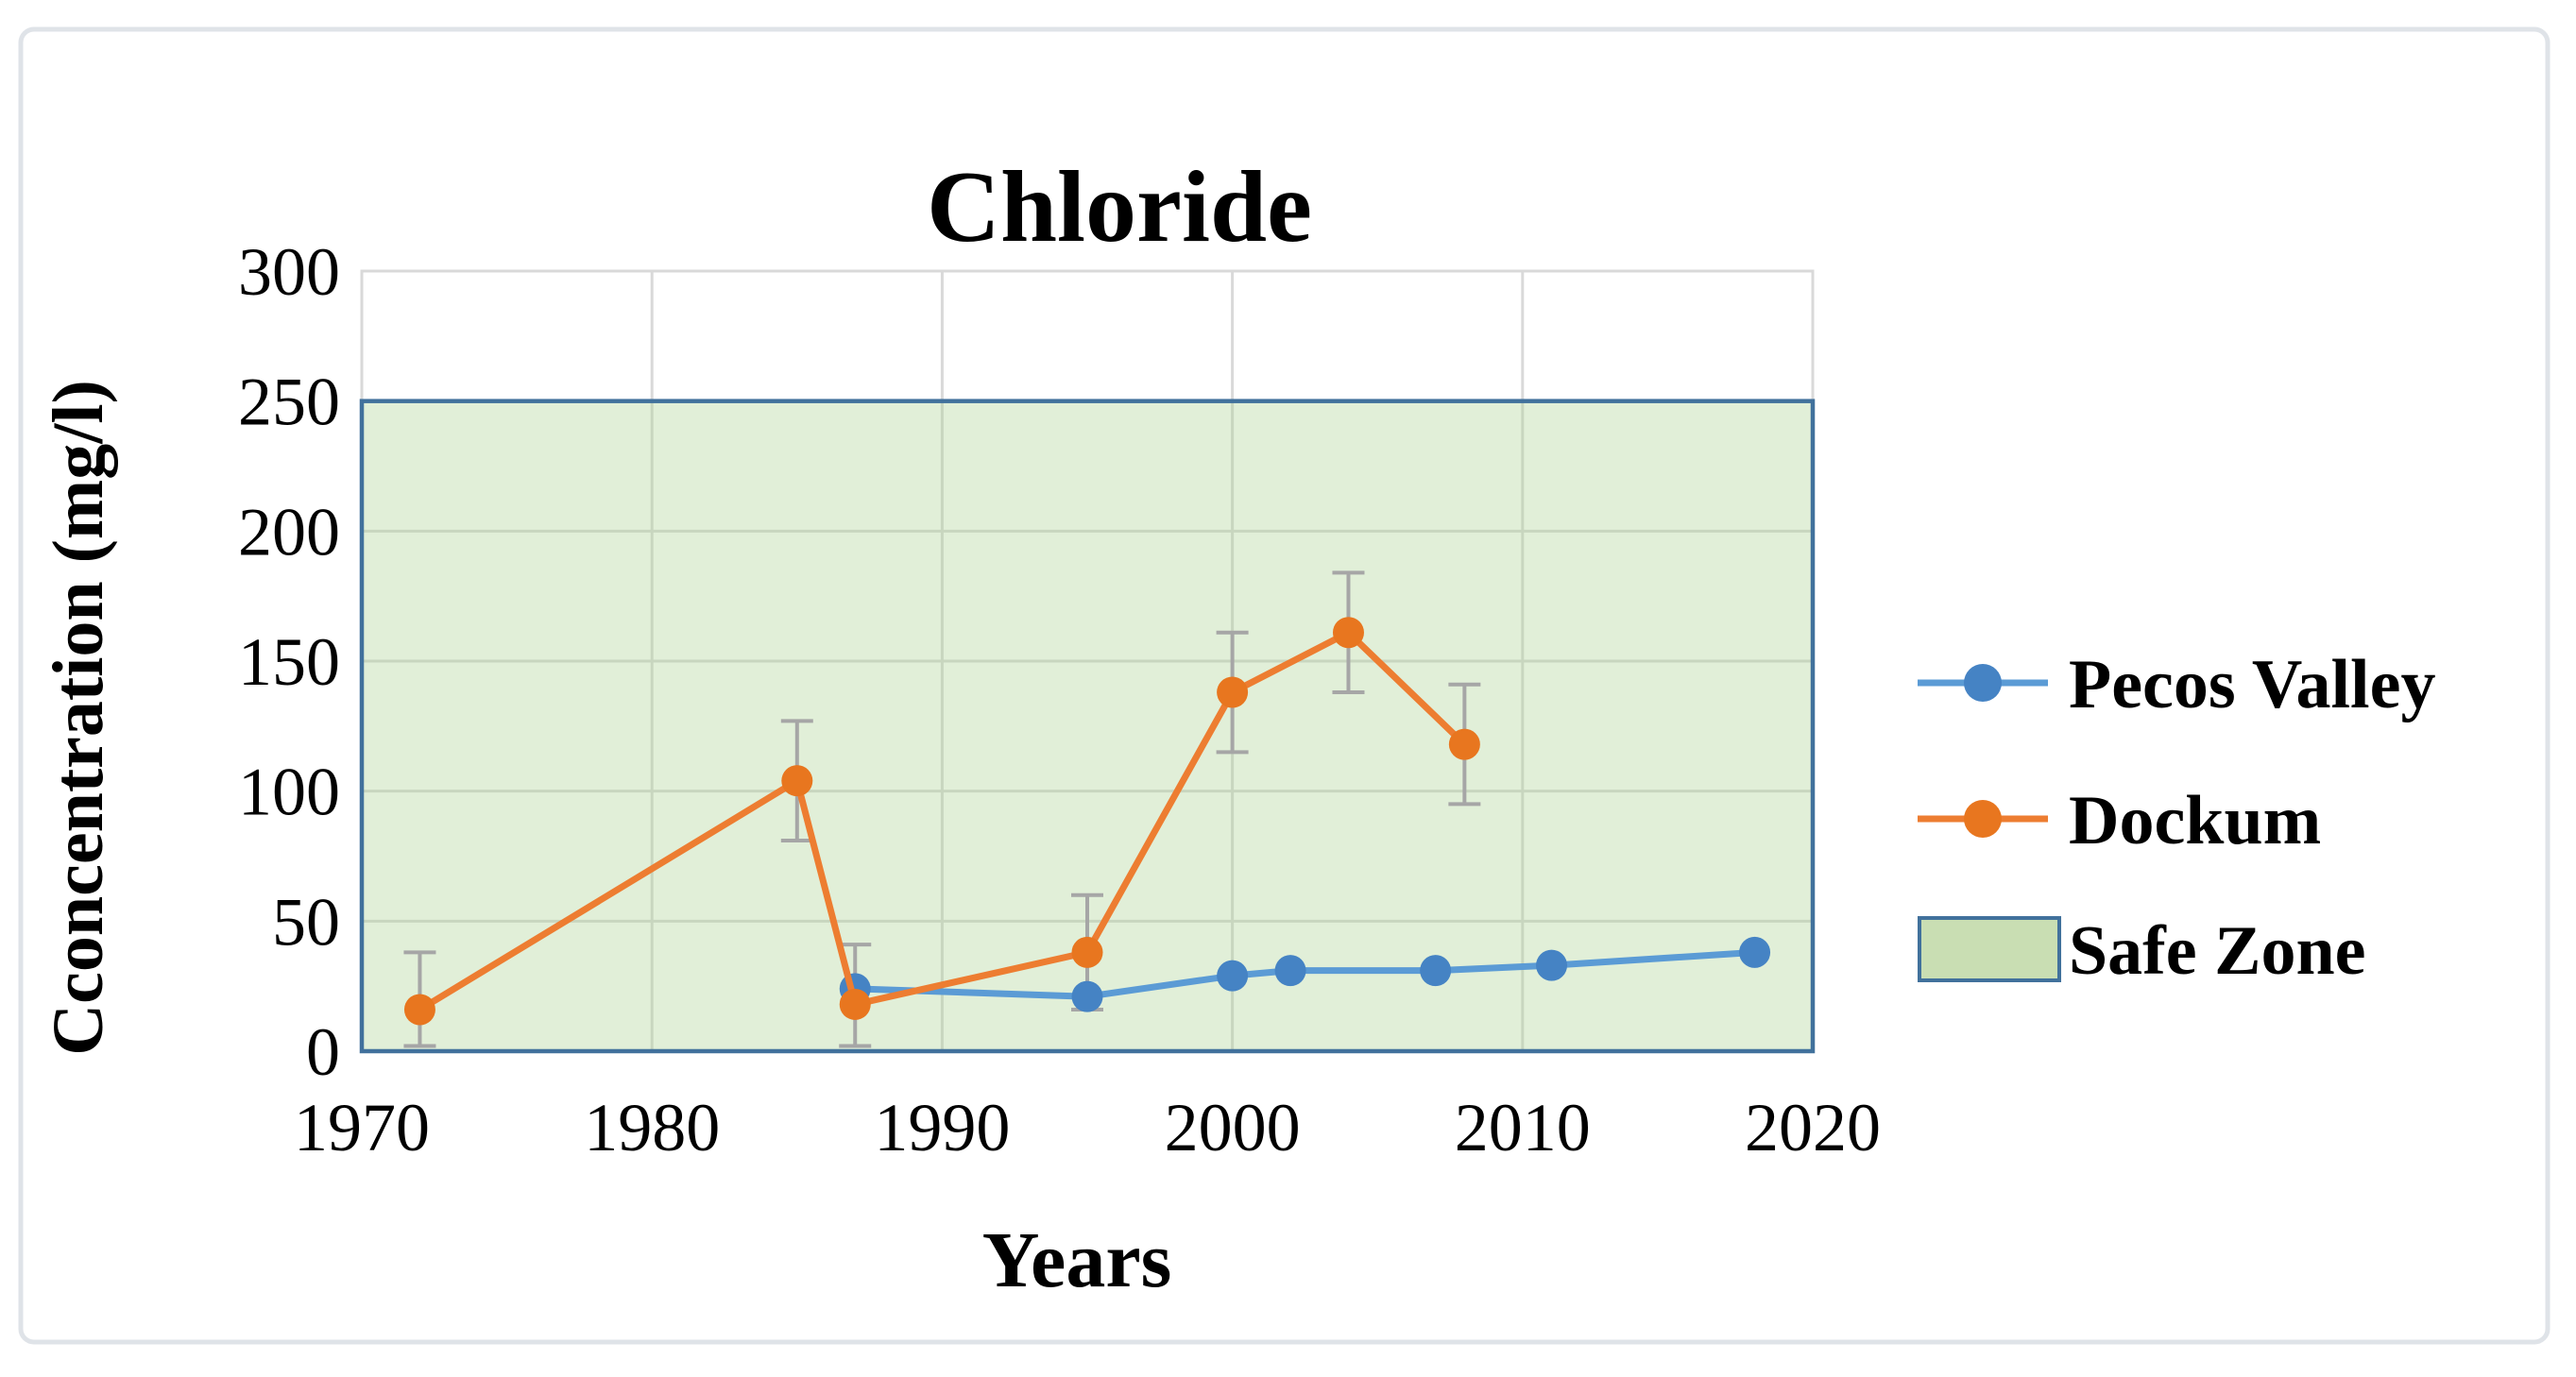 Image resolution: width=2576 pixels, height=1377 pixels. What do you see at coordinates (323, 1052) in the screenshot?
I see `y-tick-label-0: 0` at bounding box center [323, 1052].